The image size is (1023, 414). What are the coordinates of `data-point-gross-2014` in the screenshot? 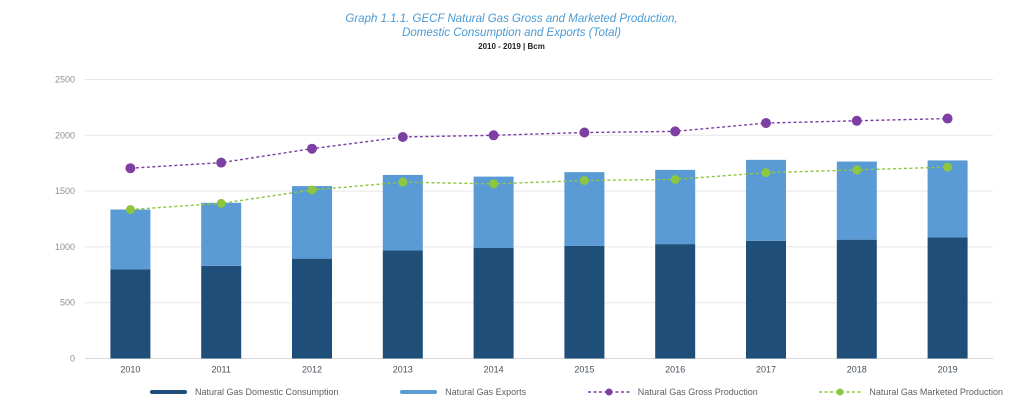 It's located at (493, 135).